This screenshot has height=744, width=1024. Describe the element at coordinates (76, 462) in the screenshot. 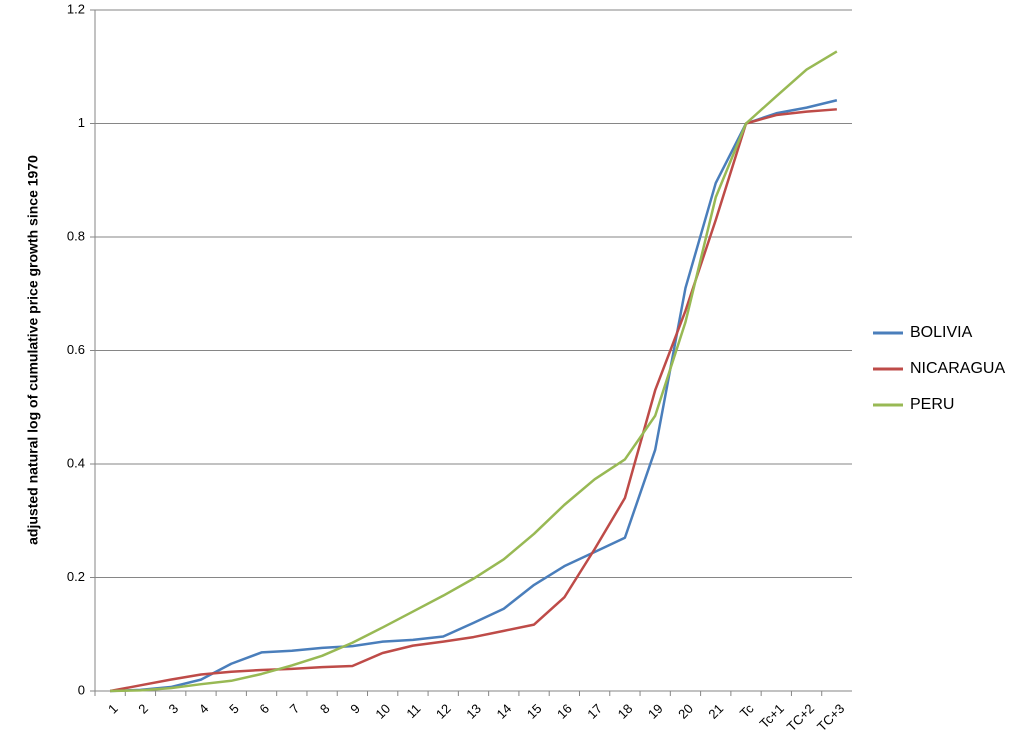

I see `y-tick-label: 0.4` at that location.